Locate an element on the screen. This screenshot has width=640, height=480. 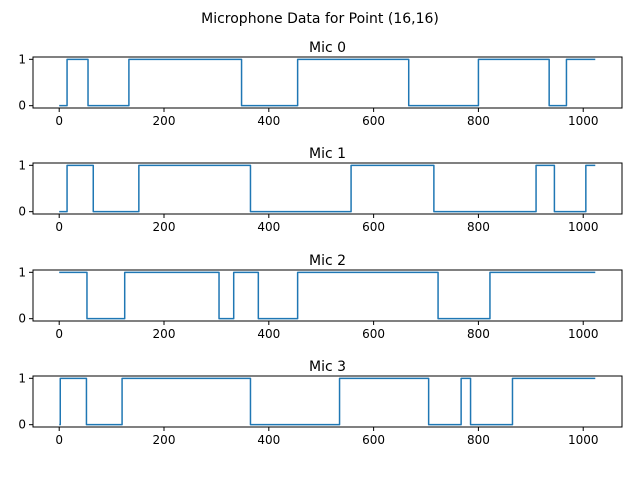
subplot-title: Mic 0 is located at coordinates (327, 48).